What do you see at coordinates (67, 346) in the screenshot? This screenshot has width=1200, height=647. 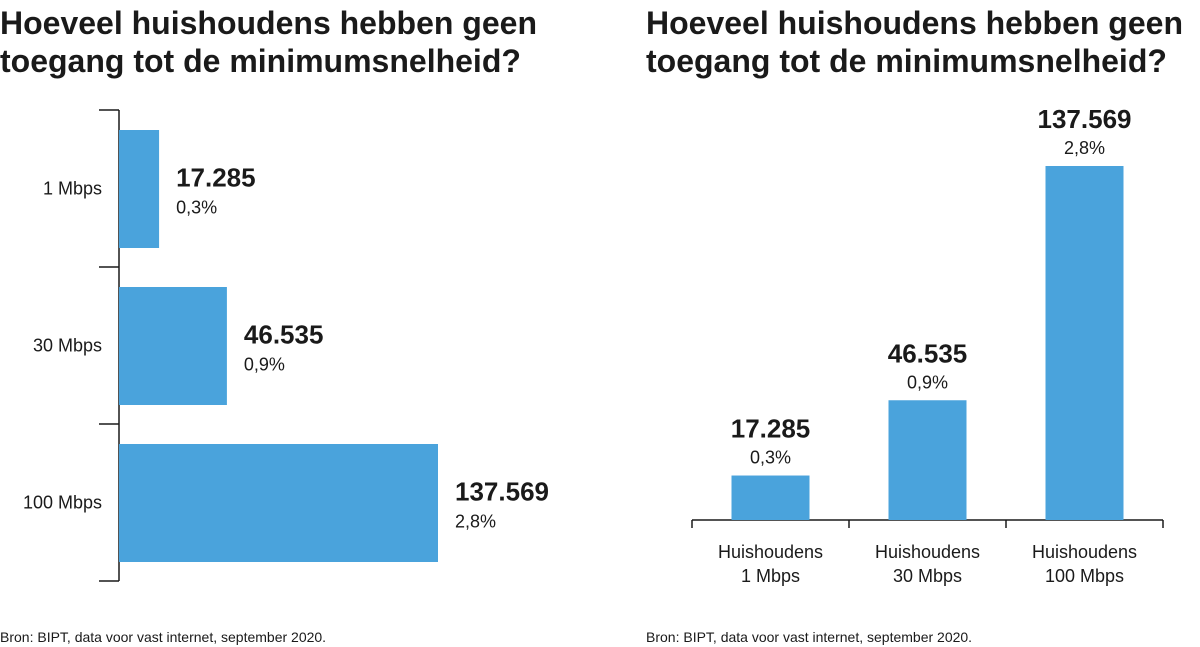 I see `category-label: 30 Mbps` at bounding box center [67, 346].